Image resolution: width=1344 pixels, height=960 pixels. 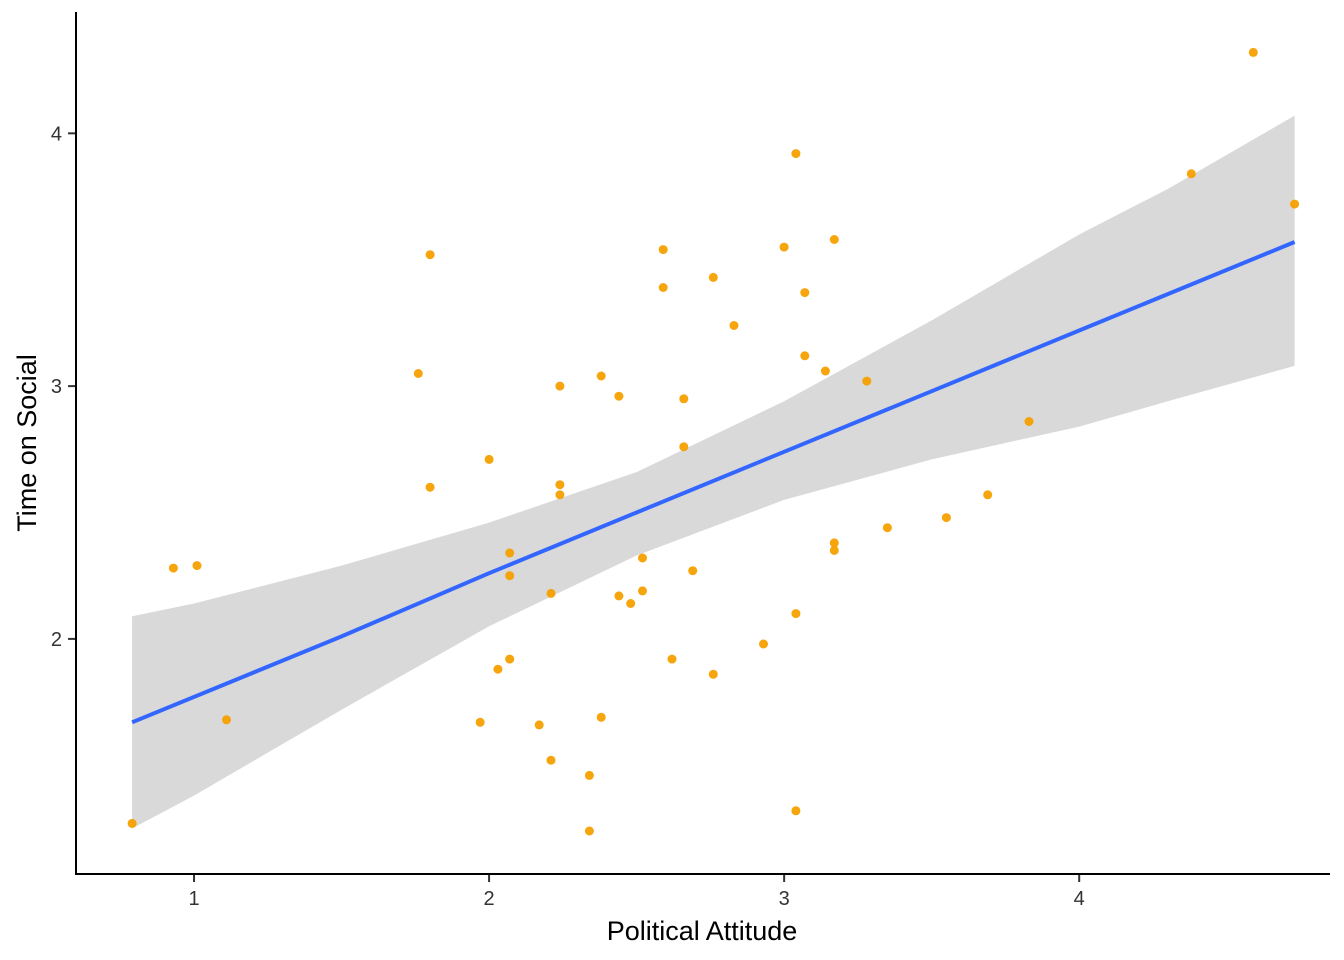 What do you see at coordinates (784, 899) in the screenshot?
I see `x-tick-label: 3` at bounding box center [784, 899].